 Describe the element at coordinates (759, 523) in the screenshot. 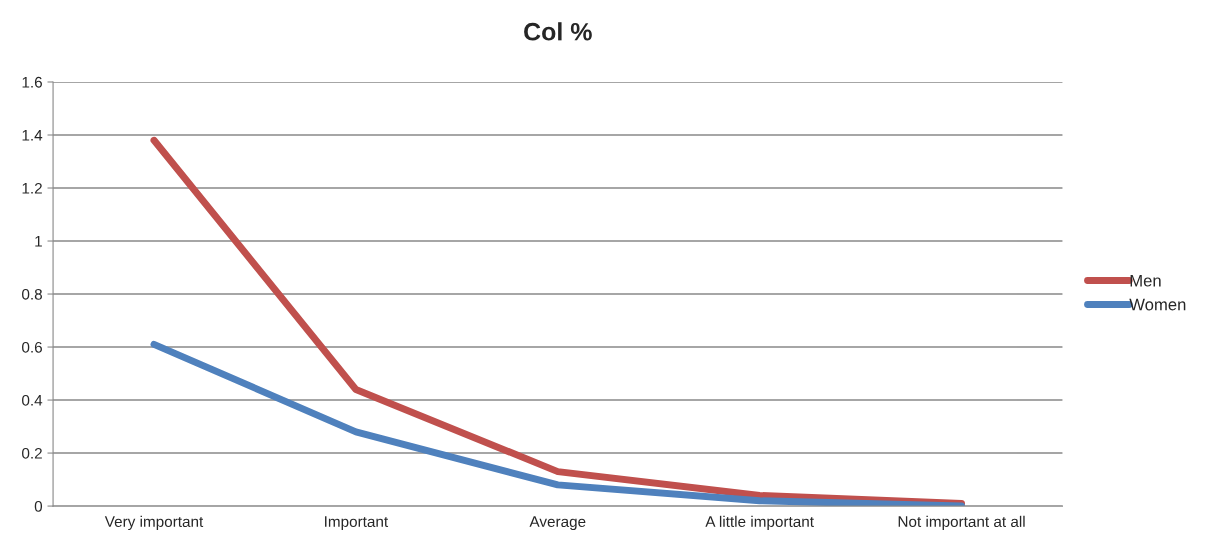

I see `x-tick-label: A little important` at that location.